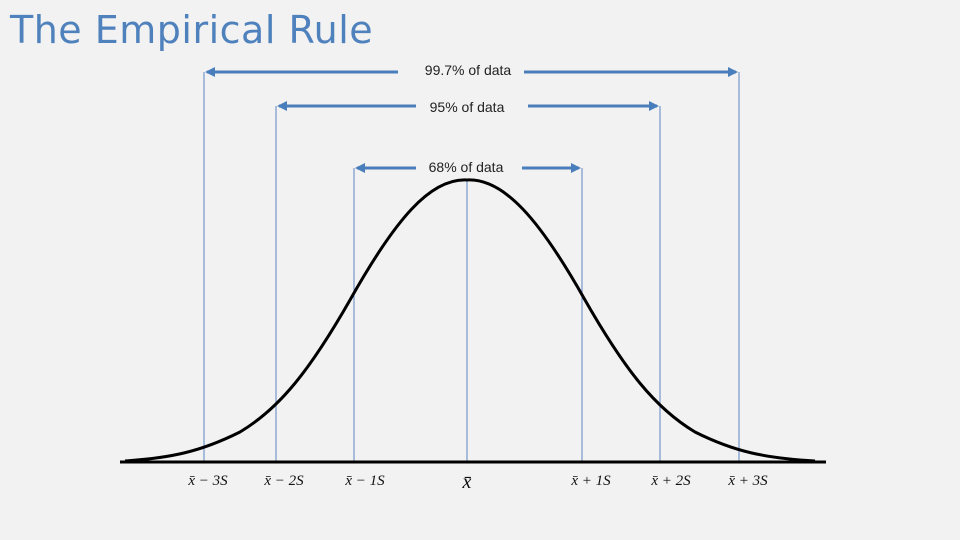  I want to click on range-label-95: 95% of data, so click(467, 107).